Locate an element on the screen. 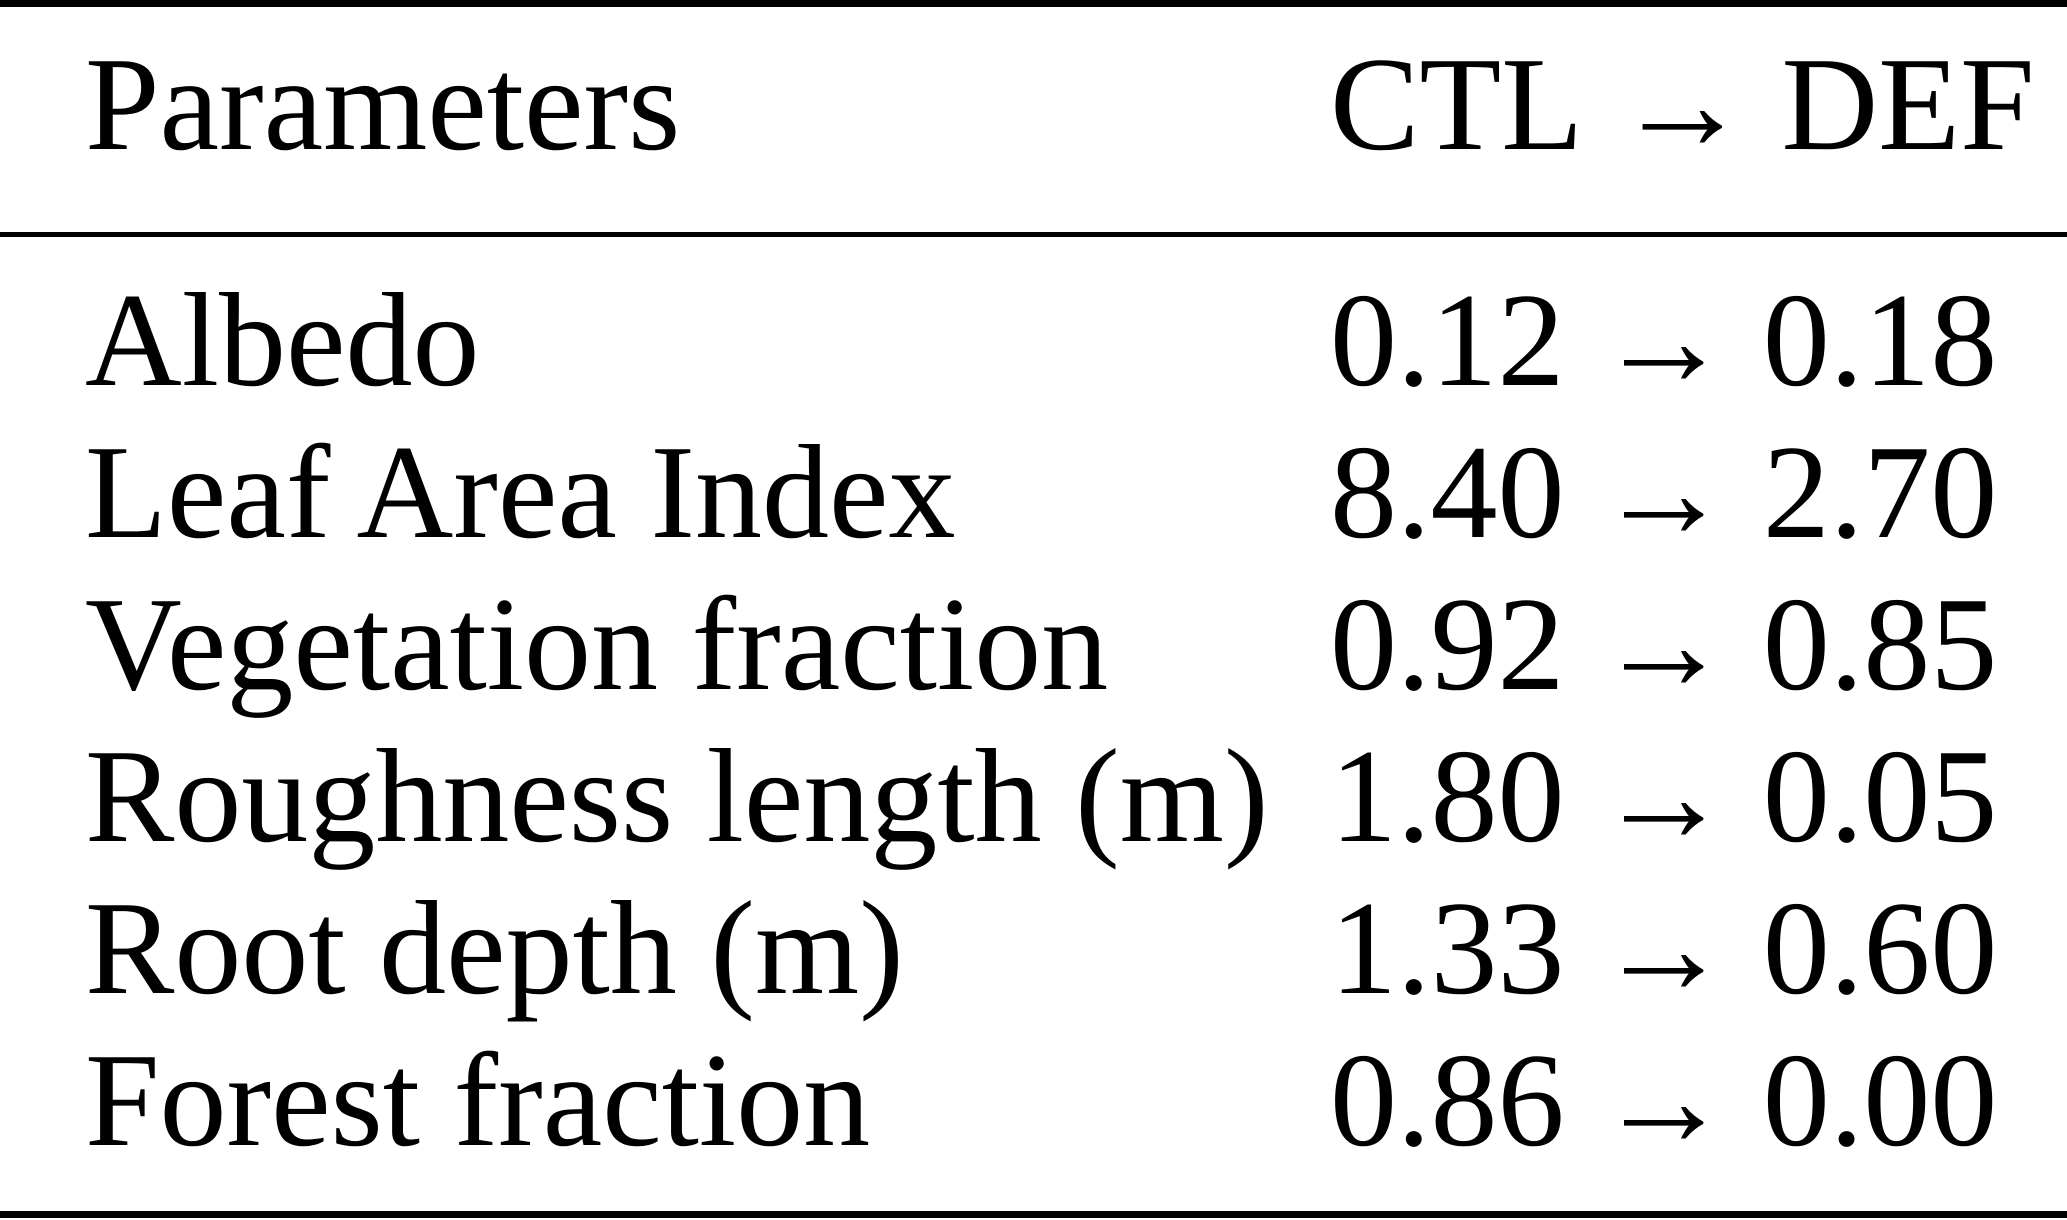 This screenshot has width=2067, height=1220. parameter-value: 1.80 → 0.05 is located at coordinates (1663, 796).